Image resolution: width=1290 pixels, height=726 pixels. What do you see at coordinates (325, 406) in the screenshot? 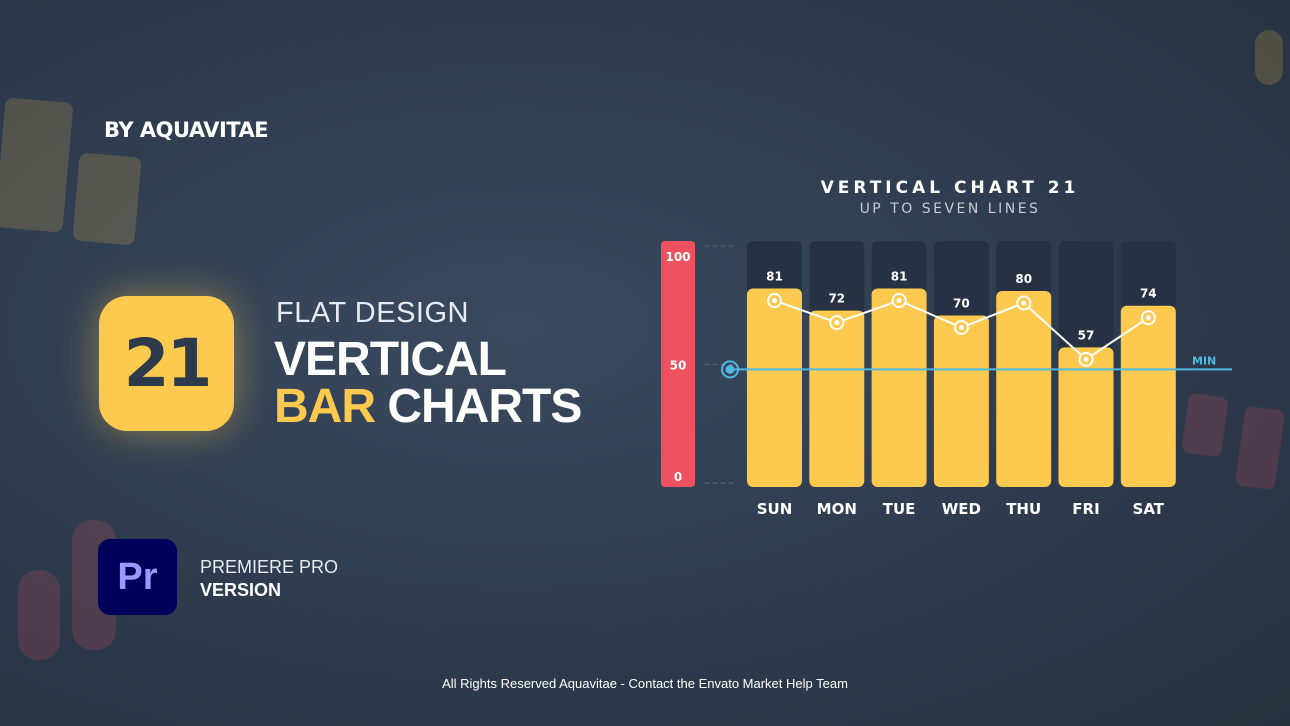
I see `hero-title-accent: BAR` at bounding box center [325, 406].